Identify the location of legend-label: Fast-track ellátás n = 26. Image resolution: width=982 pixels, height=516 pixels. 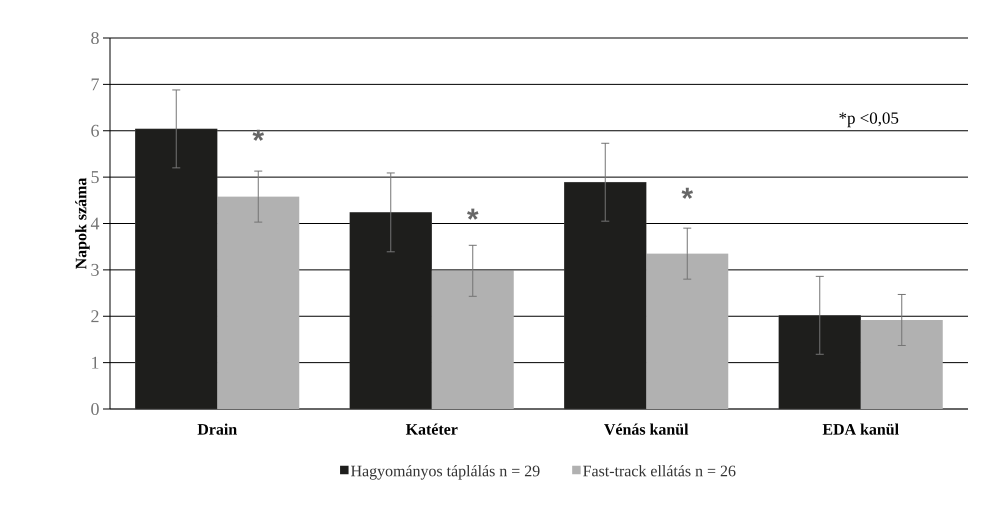
(659, 470).